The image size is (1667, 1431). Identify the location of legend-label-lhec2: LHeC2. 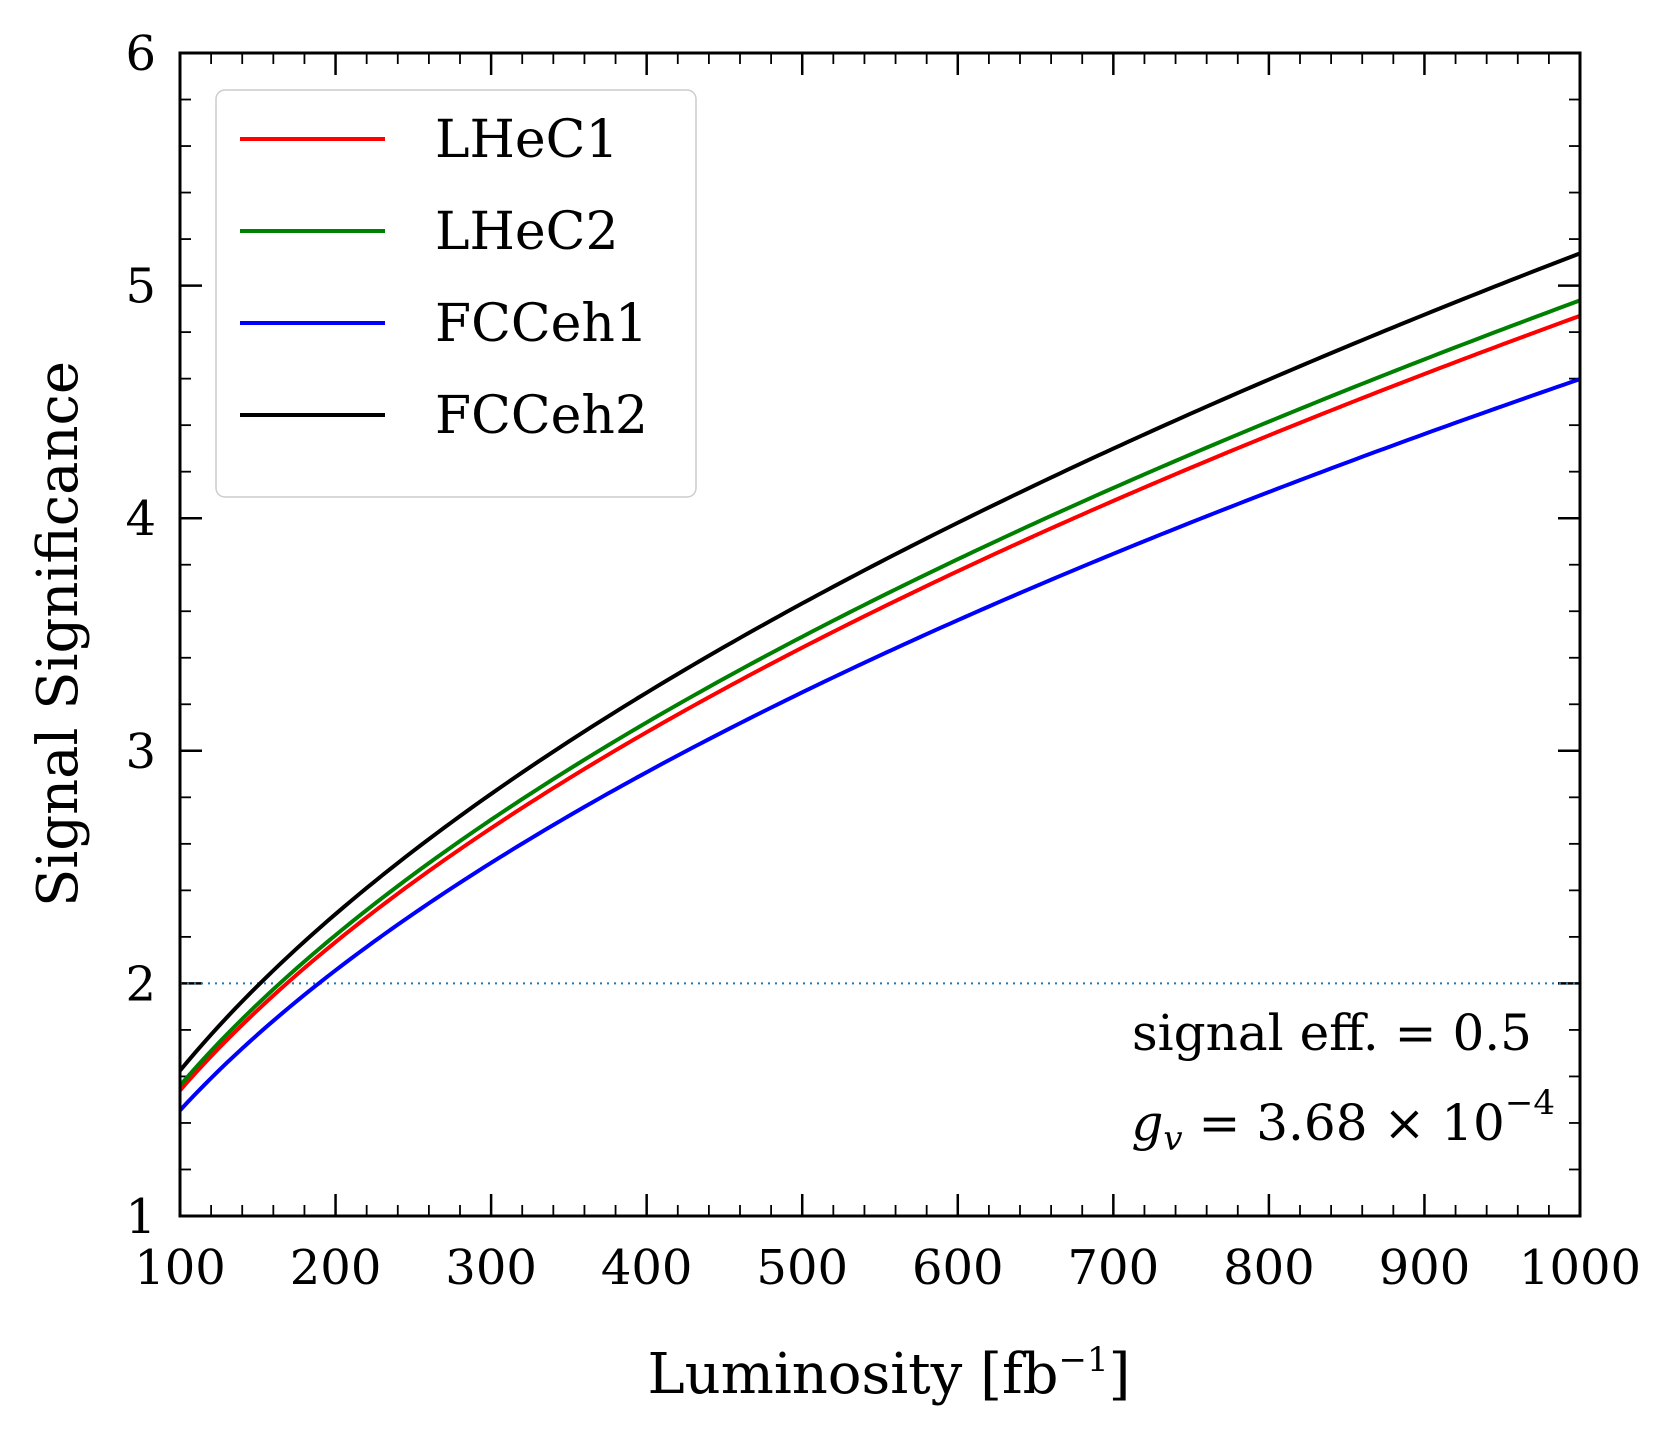
(527, 232).